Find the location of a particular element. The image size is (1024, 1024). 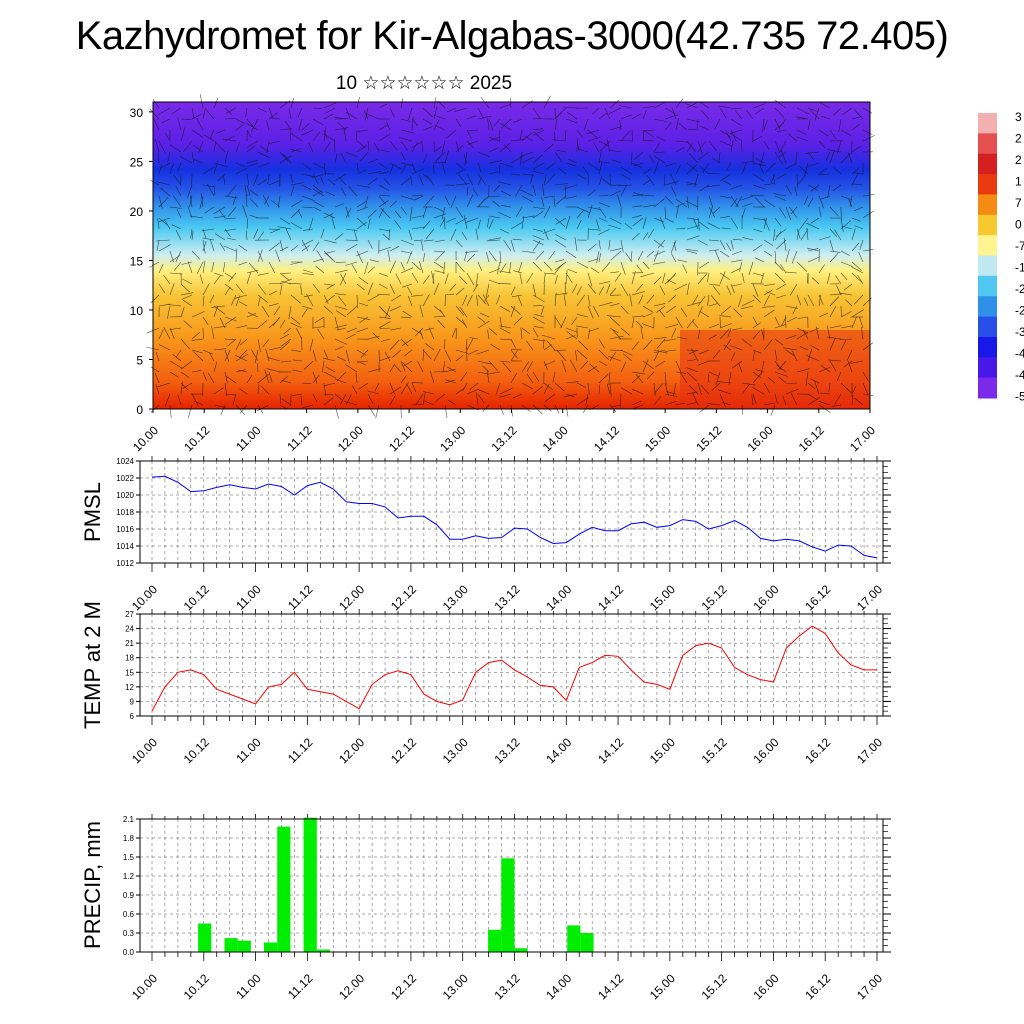

y-tick-label: 0.3 is located at coordinates (129, 933).